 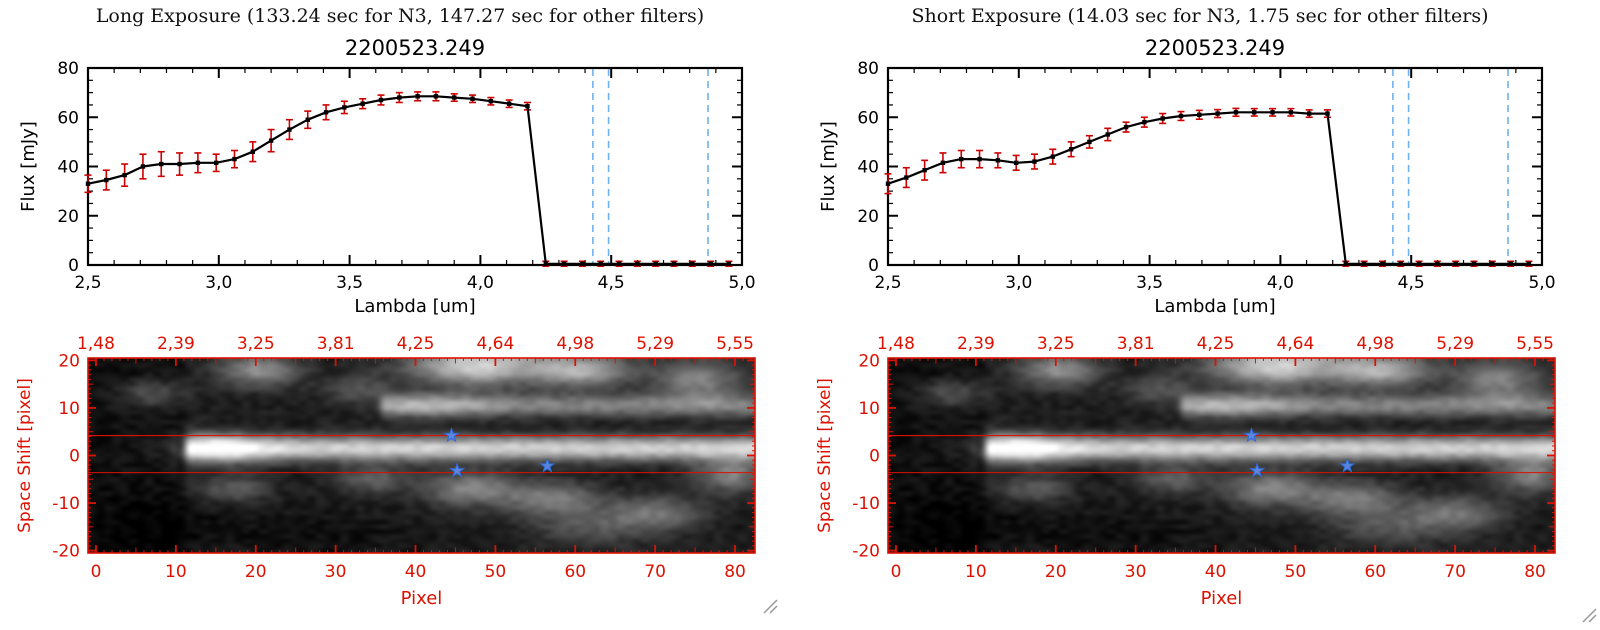 I want to click on spectral-image-long, so click(x=421, y=455).